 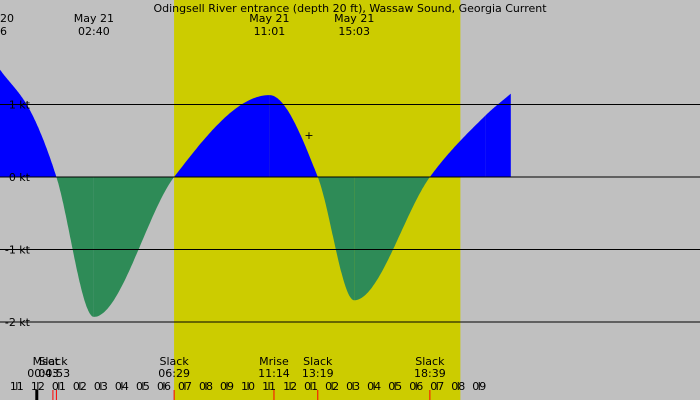 I want to click on current-marker-symbol: +, so click(x=308, y=135).